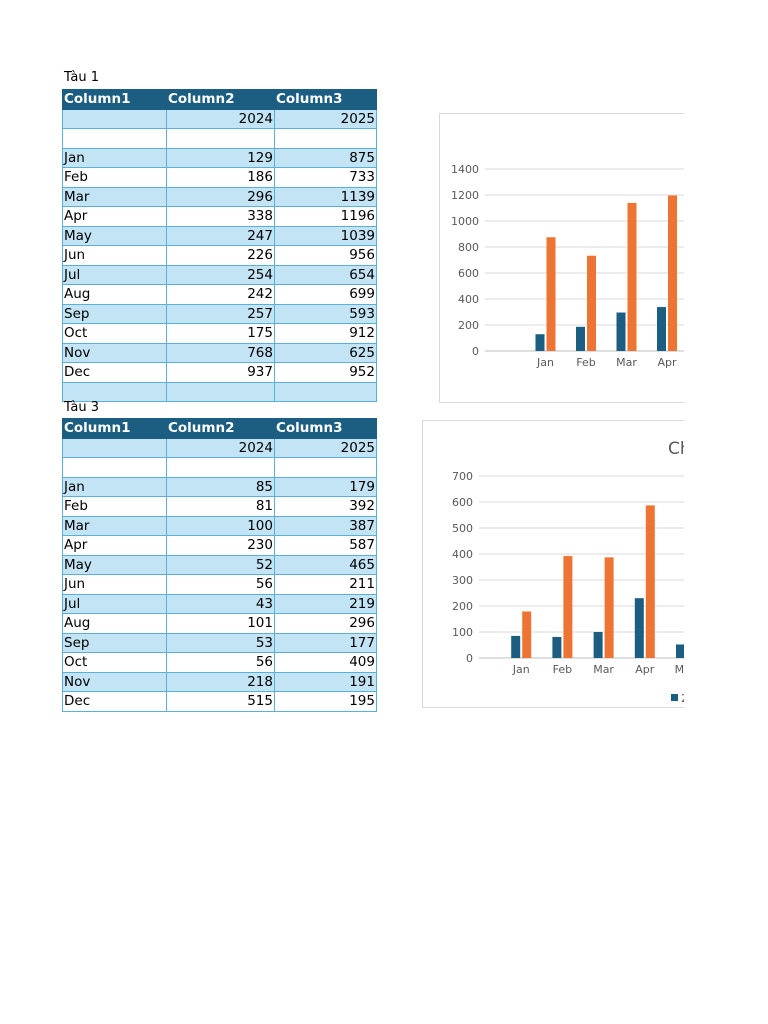  I want to click on cell: 338, so click(220, 216).